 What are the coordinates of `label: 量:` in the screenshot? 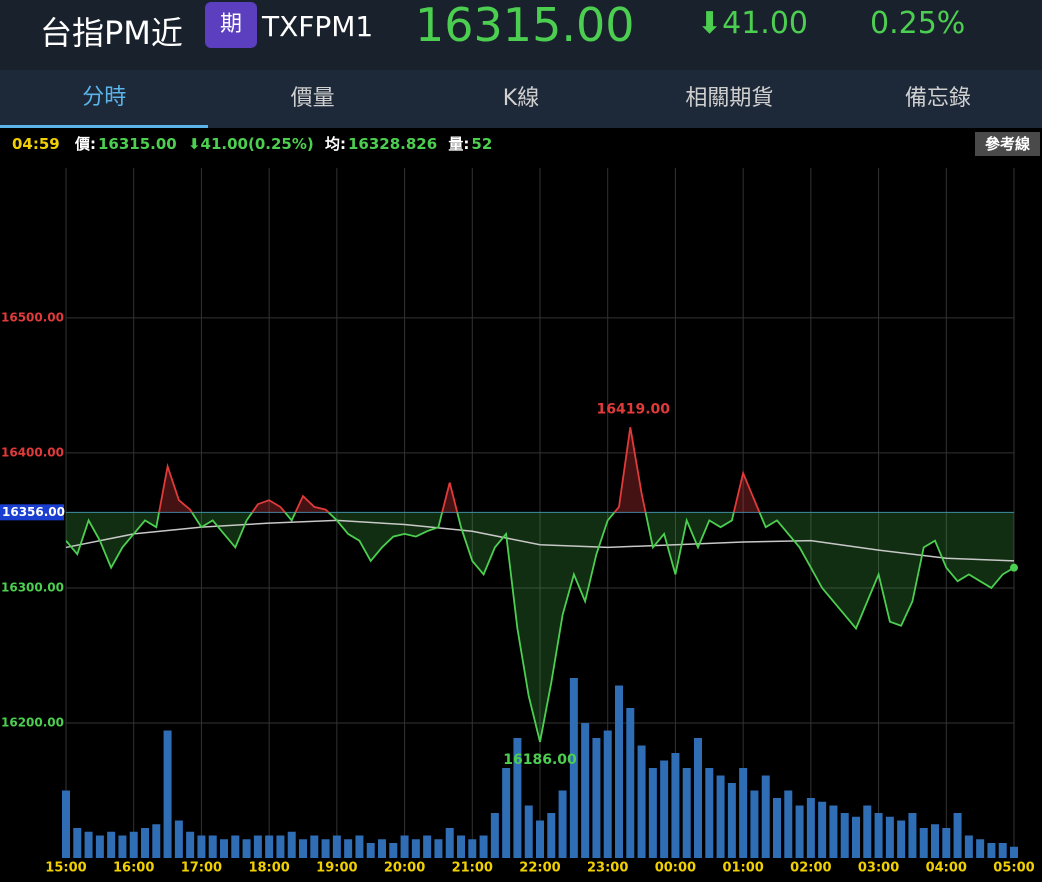 It's located at (459, 144).